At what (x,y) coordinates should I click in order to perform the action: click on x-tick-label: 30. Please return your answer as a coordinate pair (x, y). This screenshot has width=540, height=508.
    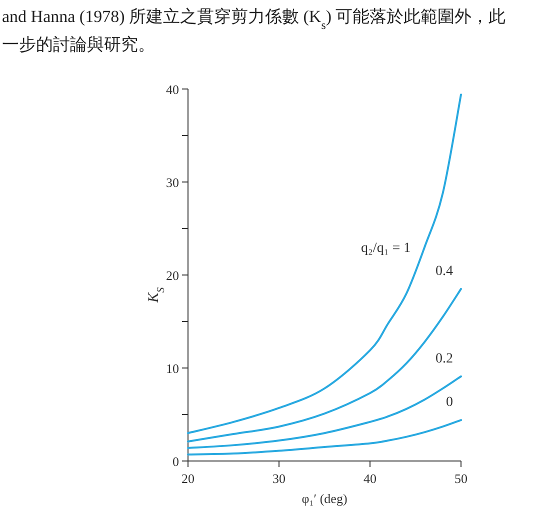
    Looking at the image, I should click on (279, 478).